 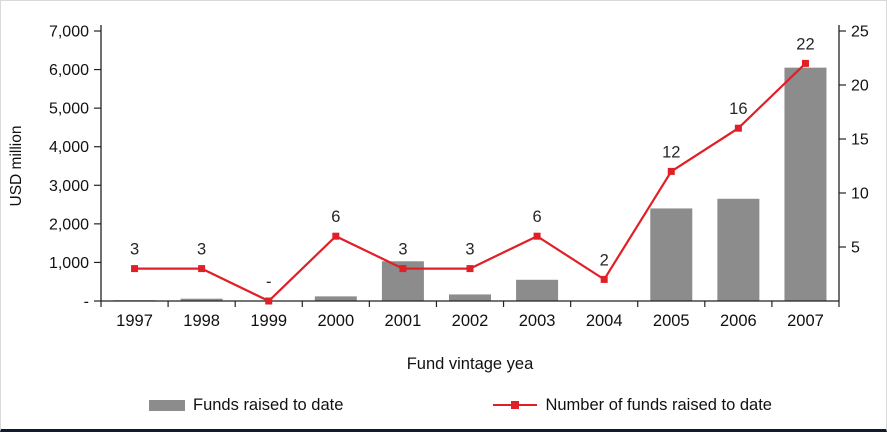 I want to click on legend-item-line: Number of funds raised to date, so click(x=632, y=405).